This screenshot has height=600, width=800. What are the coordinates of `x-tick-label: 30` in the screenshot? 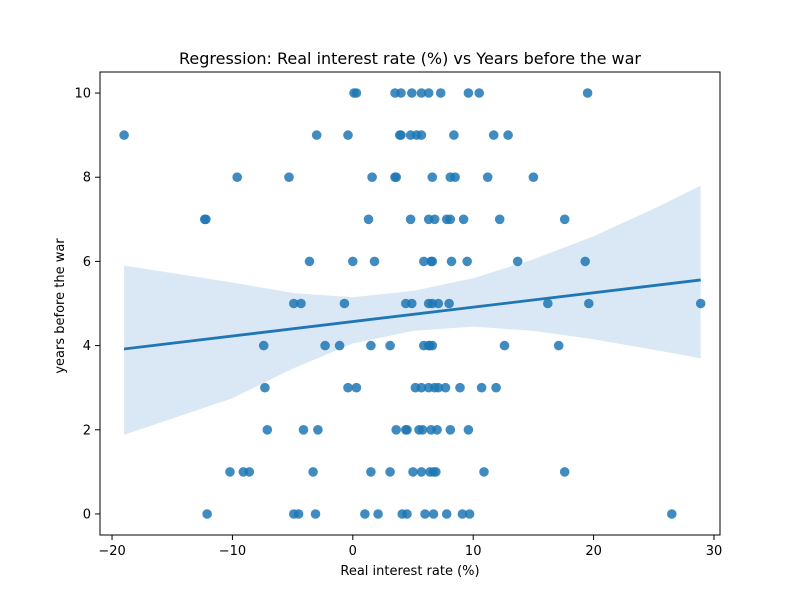 It's located at (714, 551).